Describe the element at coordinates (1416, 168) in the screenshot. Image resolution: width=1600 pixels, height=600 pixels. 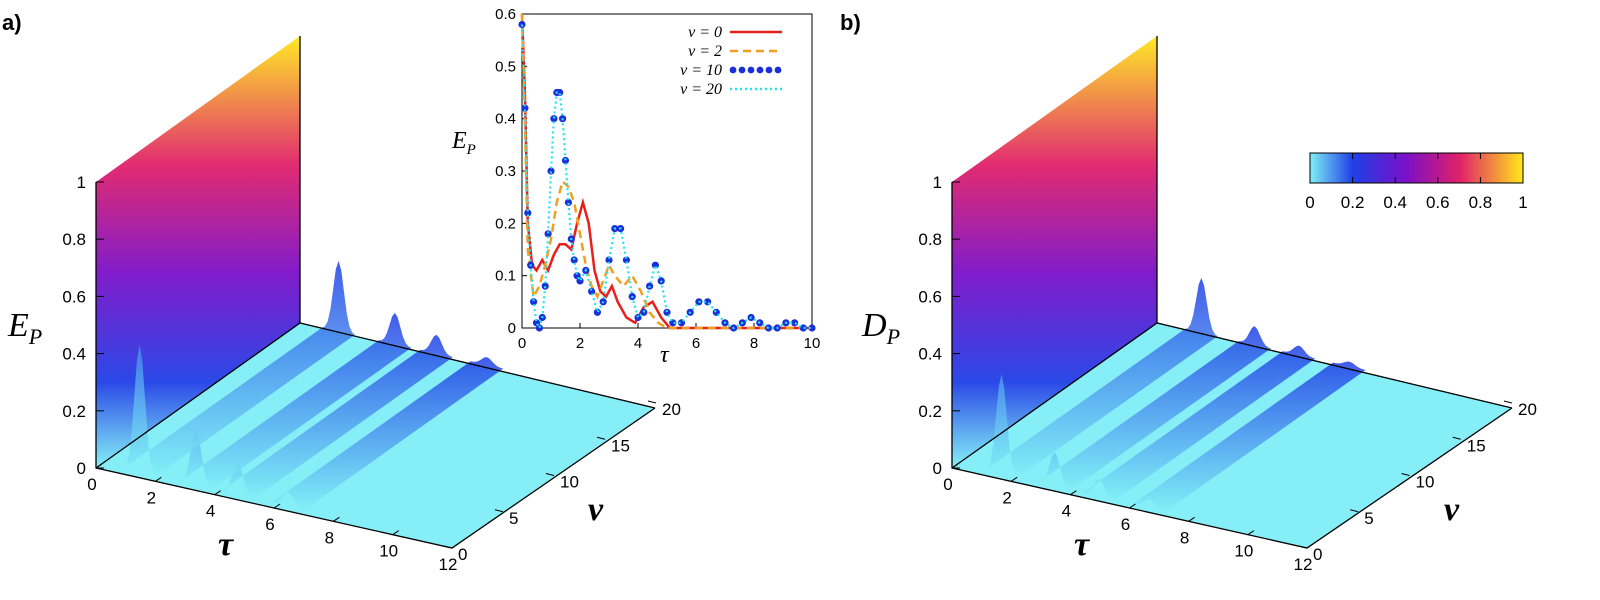
I see `colorbar` at that location.